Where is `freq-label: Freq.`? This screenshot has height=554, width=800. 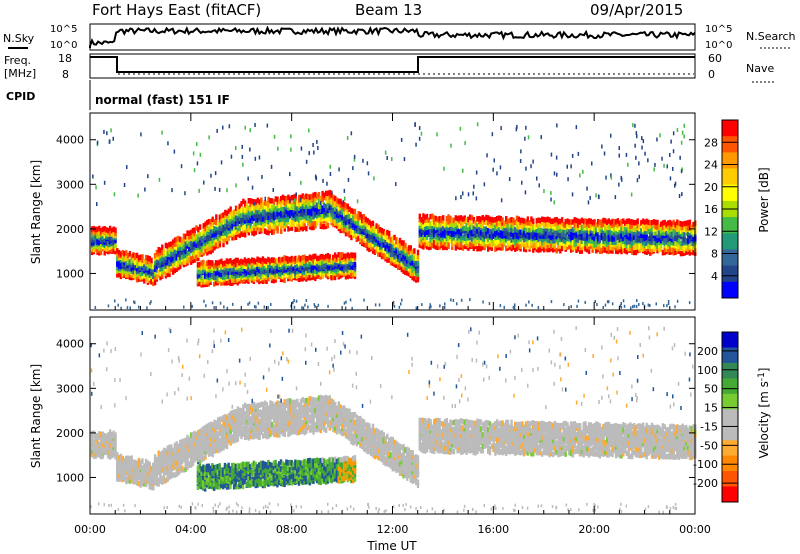
freq-label: Freq. is located at coordinates (17, 60).